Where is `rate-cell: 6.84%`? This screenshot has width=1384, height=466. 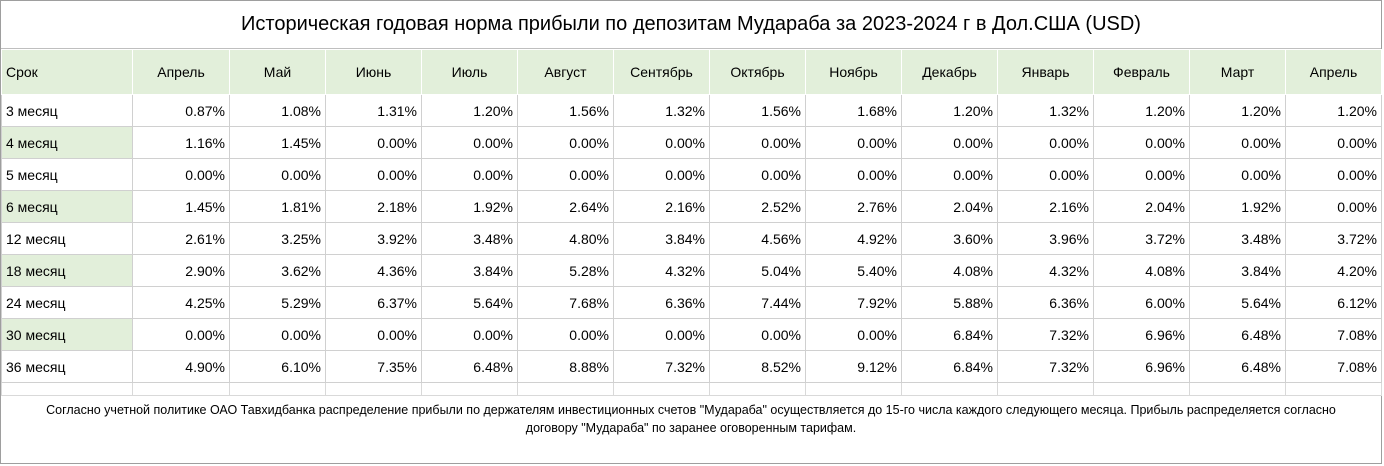 rate-cell: 6.84% is located at coordinates (949, 334).